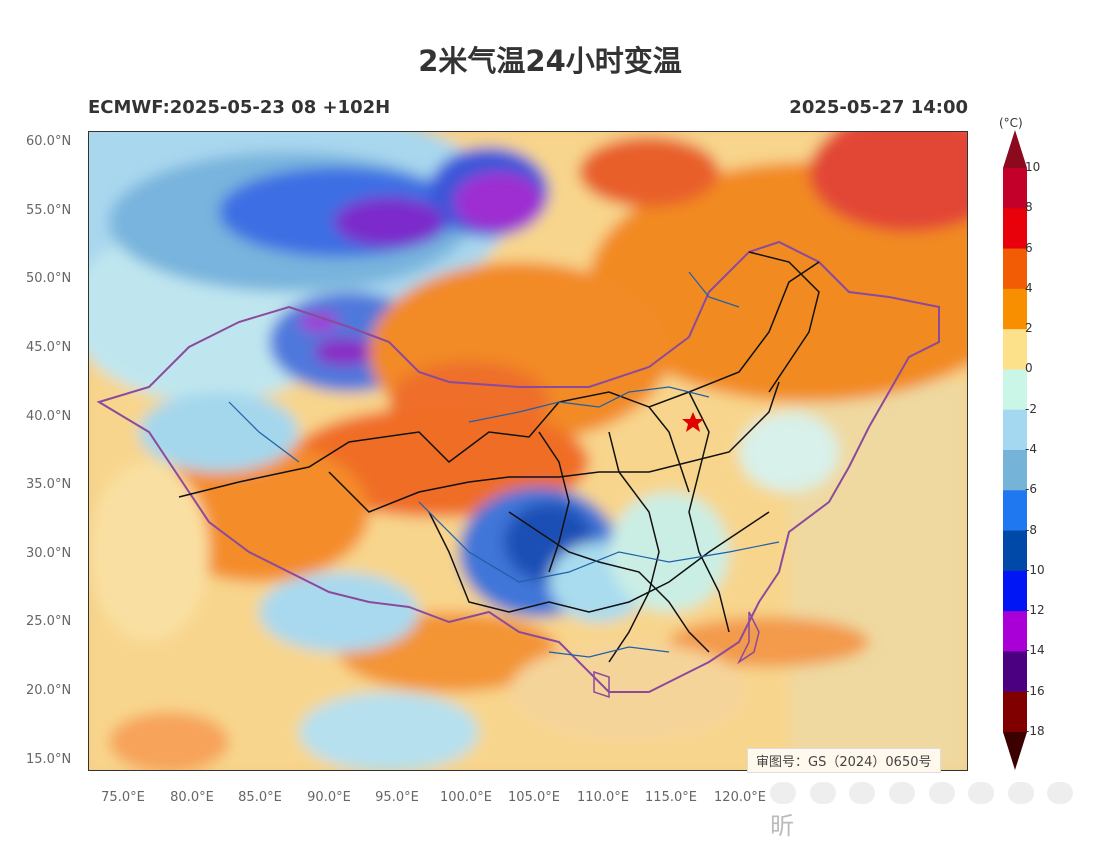  Describe the element at coordinates (1035, 731) in the screenshot. I see `colorbar-tick-label: -18` at that location.